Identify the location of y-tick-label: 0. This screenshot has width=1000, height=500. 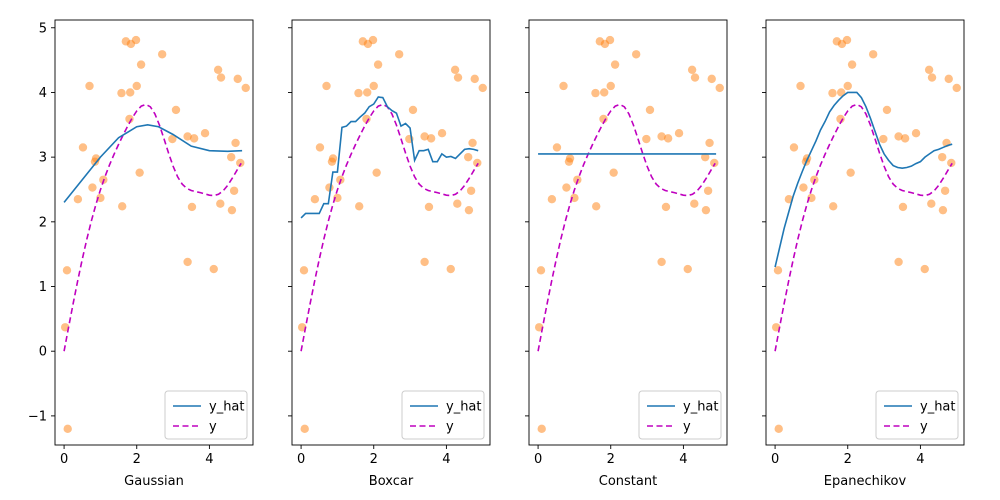
(43, 352).